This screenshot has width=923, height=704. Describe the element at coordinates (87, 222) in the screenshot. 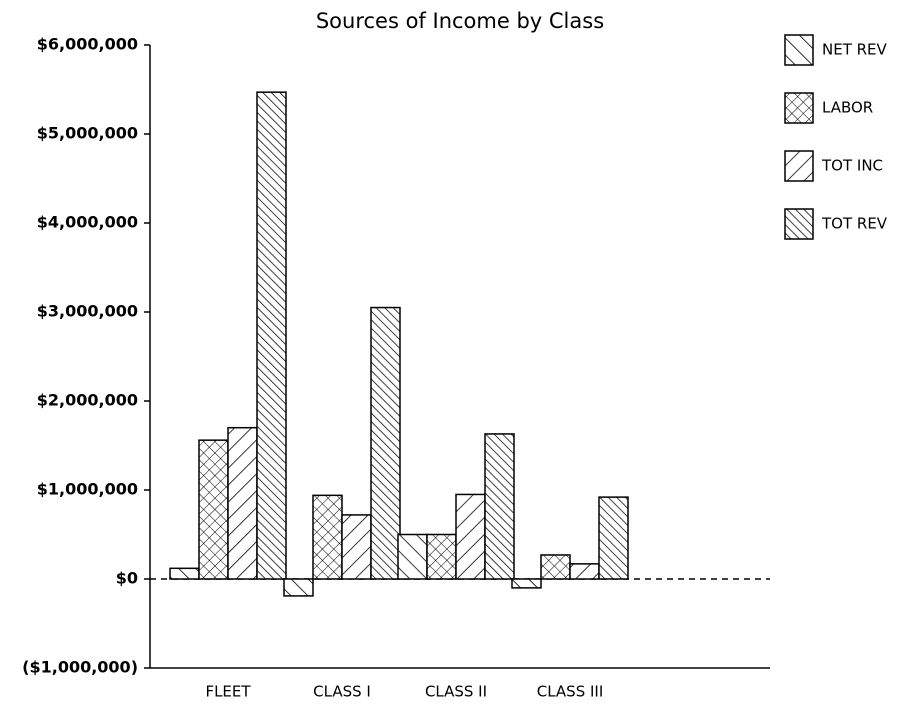

I see `y-tick-label: $4,000,000` at that location.